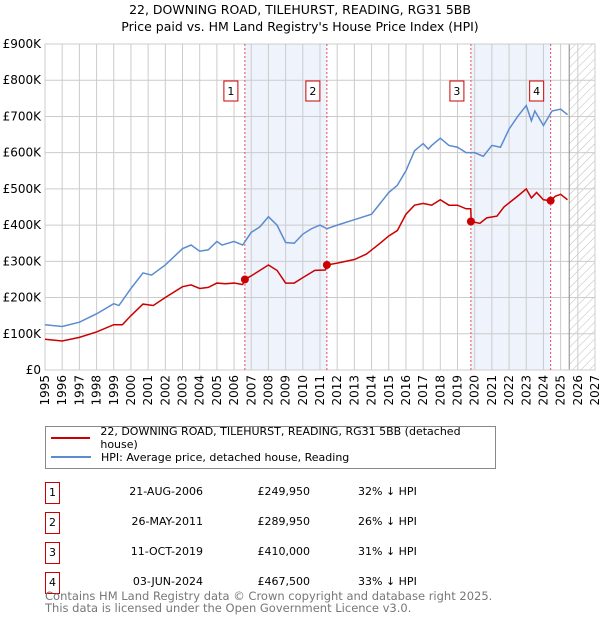 The image size is (600, 620). Describe the element at coordinates (234, 390) in the screenshot. I see `x-tick-label: 2006` at that location.